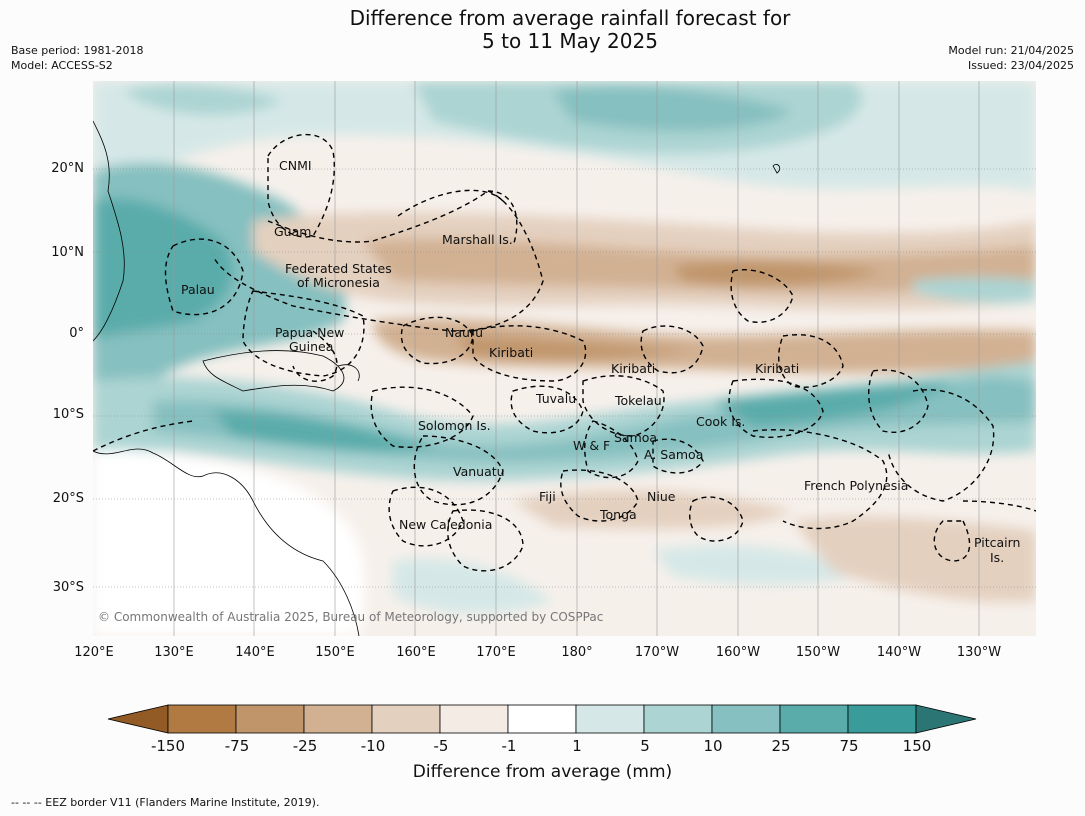  I want to click on lon-label-150e: 150°E, so click(335, 652).